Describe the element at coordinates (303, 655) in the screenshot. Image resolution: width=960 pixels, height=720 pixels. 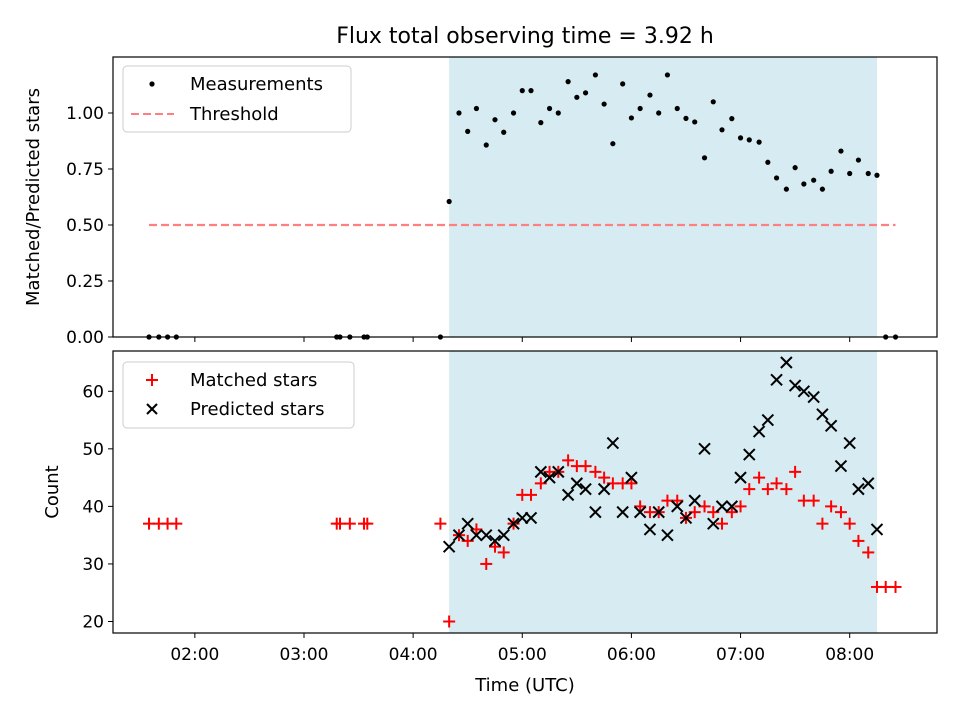
I see `x-tick-label: 03:00` at that location.